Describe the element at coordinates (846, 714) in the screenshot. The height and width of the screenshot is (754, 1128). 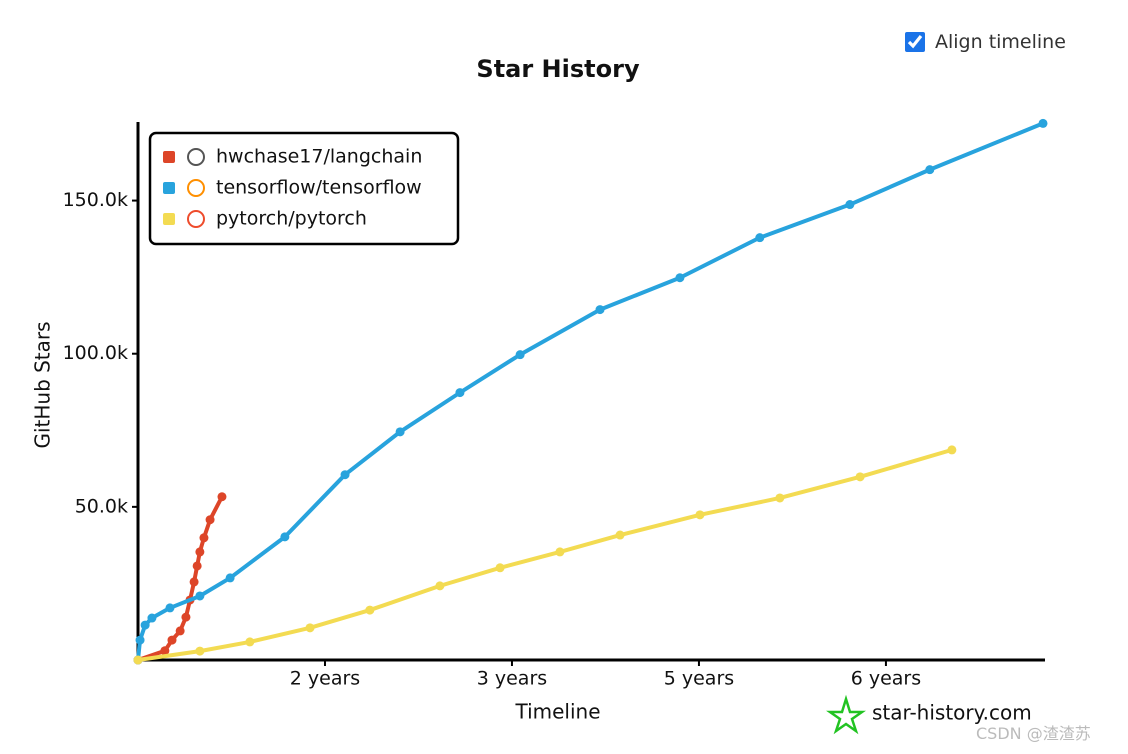
I see `watermark-icon` at that location.